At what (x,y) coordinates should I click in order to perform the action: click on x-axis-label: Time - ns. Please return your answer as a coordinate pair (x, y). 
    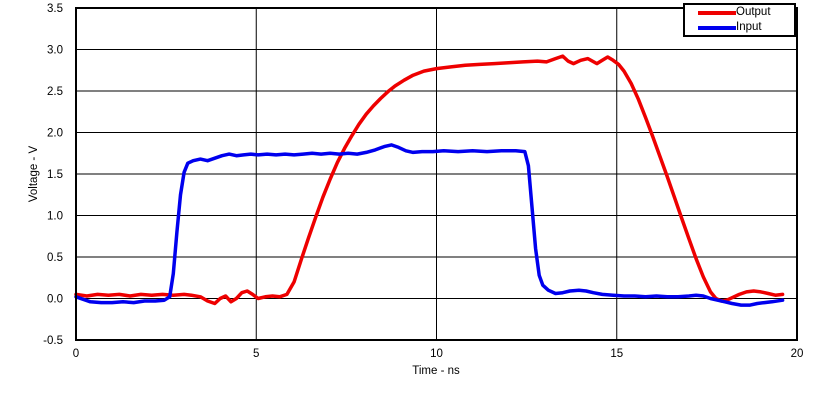
    Looking at the image, I should click on (436, 371).